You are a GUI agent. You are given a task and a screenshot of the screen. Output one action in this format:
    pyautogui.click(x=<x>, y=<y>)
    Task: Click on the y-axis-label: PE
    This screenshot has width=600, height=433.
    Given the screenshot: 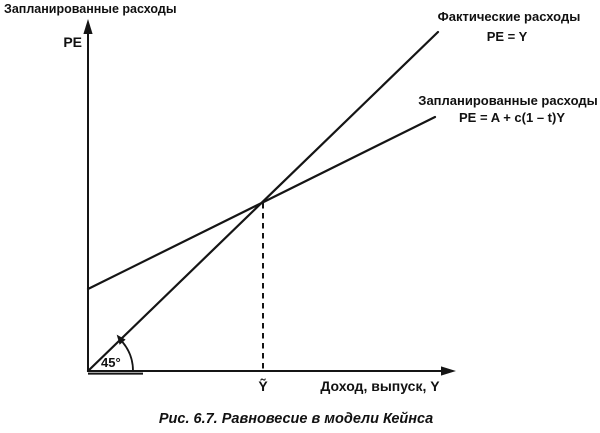 What is the action you would take?
    pyautogui.click(x=72, y=42)
    